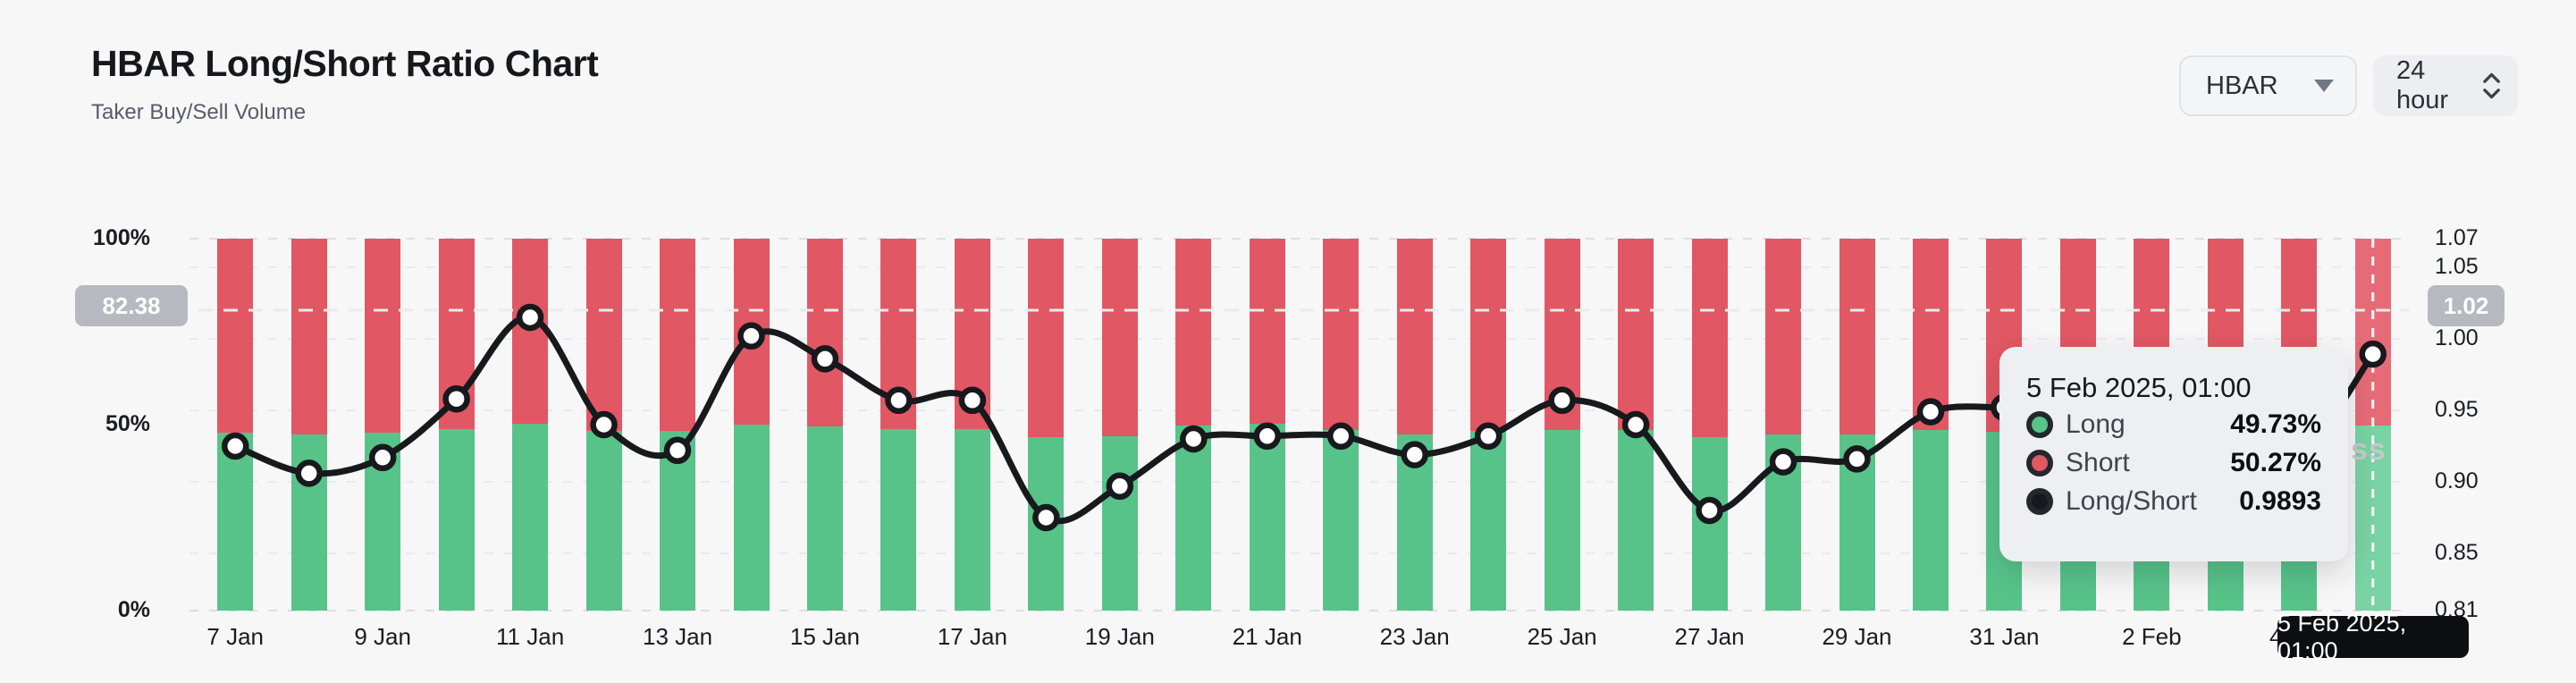 The height and width of the screenshot is (683, 2576). Describe the element at coordinates (383, 636) in the screenshot. I see `x-axis-label: 9 Jan` at that location.